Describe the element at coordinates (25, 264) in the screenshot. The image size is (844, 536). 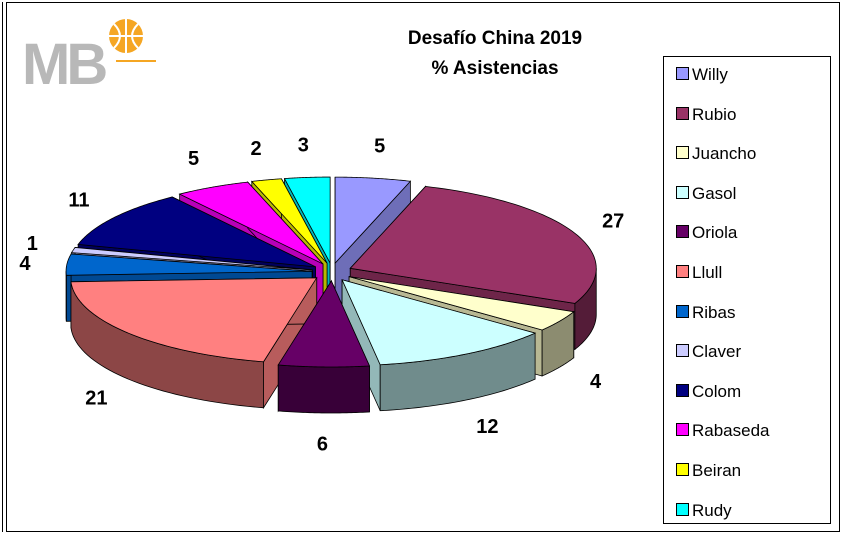
I see `data-label-ribas: 4` at that location.